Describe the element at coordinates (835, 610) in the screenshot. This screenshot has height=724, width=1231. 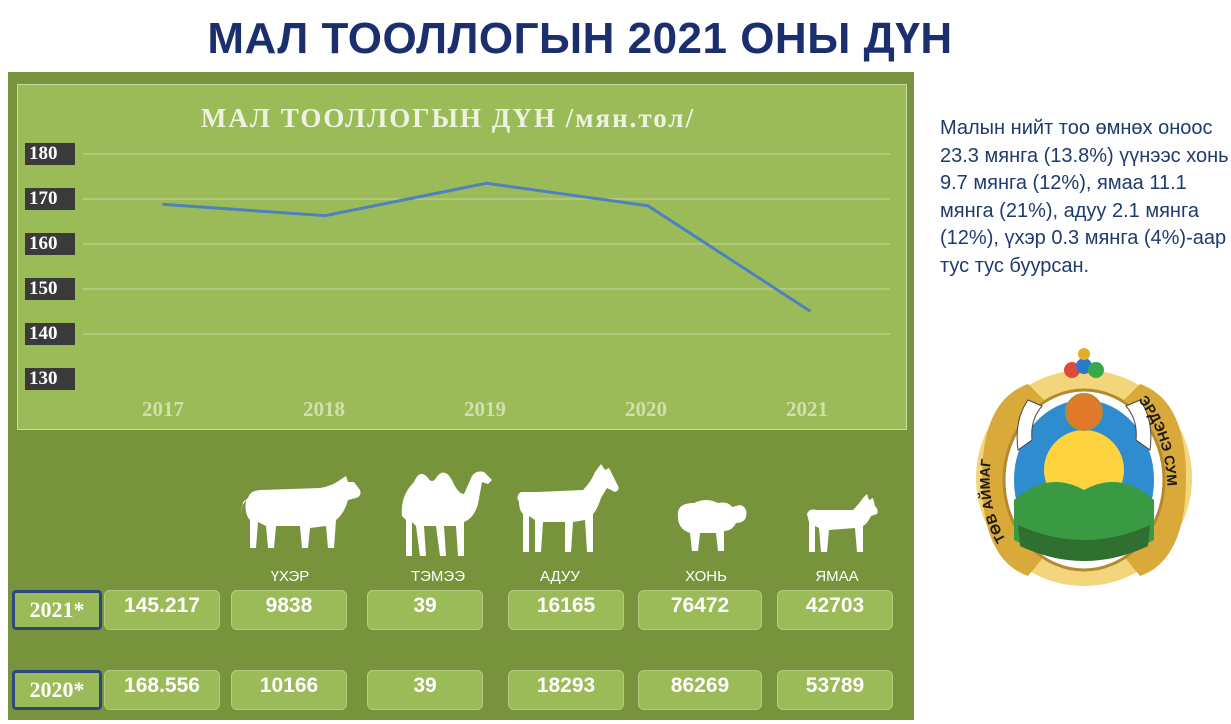
I see `goat-value: 42703` at that location.